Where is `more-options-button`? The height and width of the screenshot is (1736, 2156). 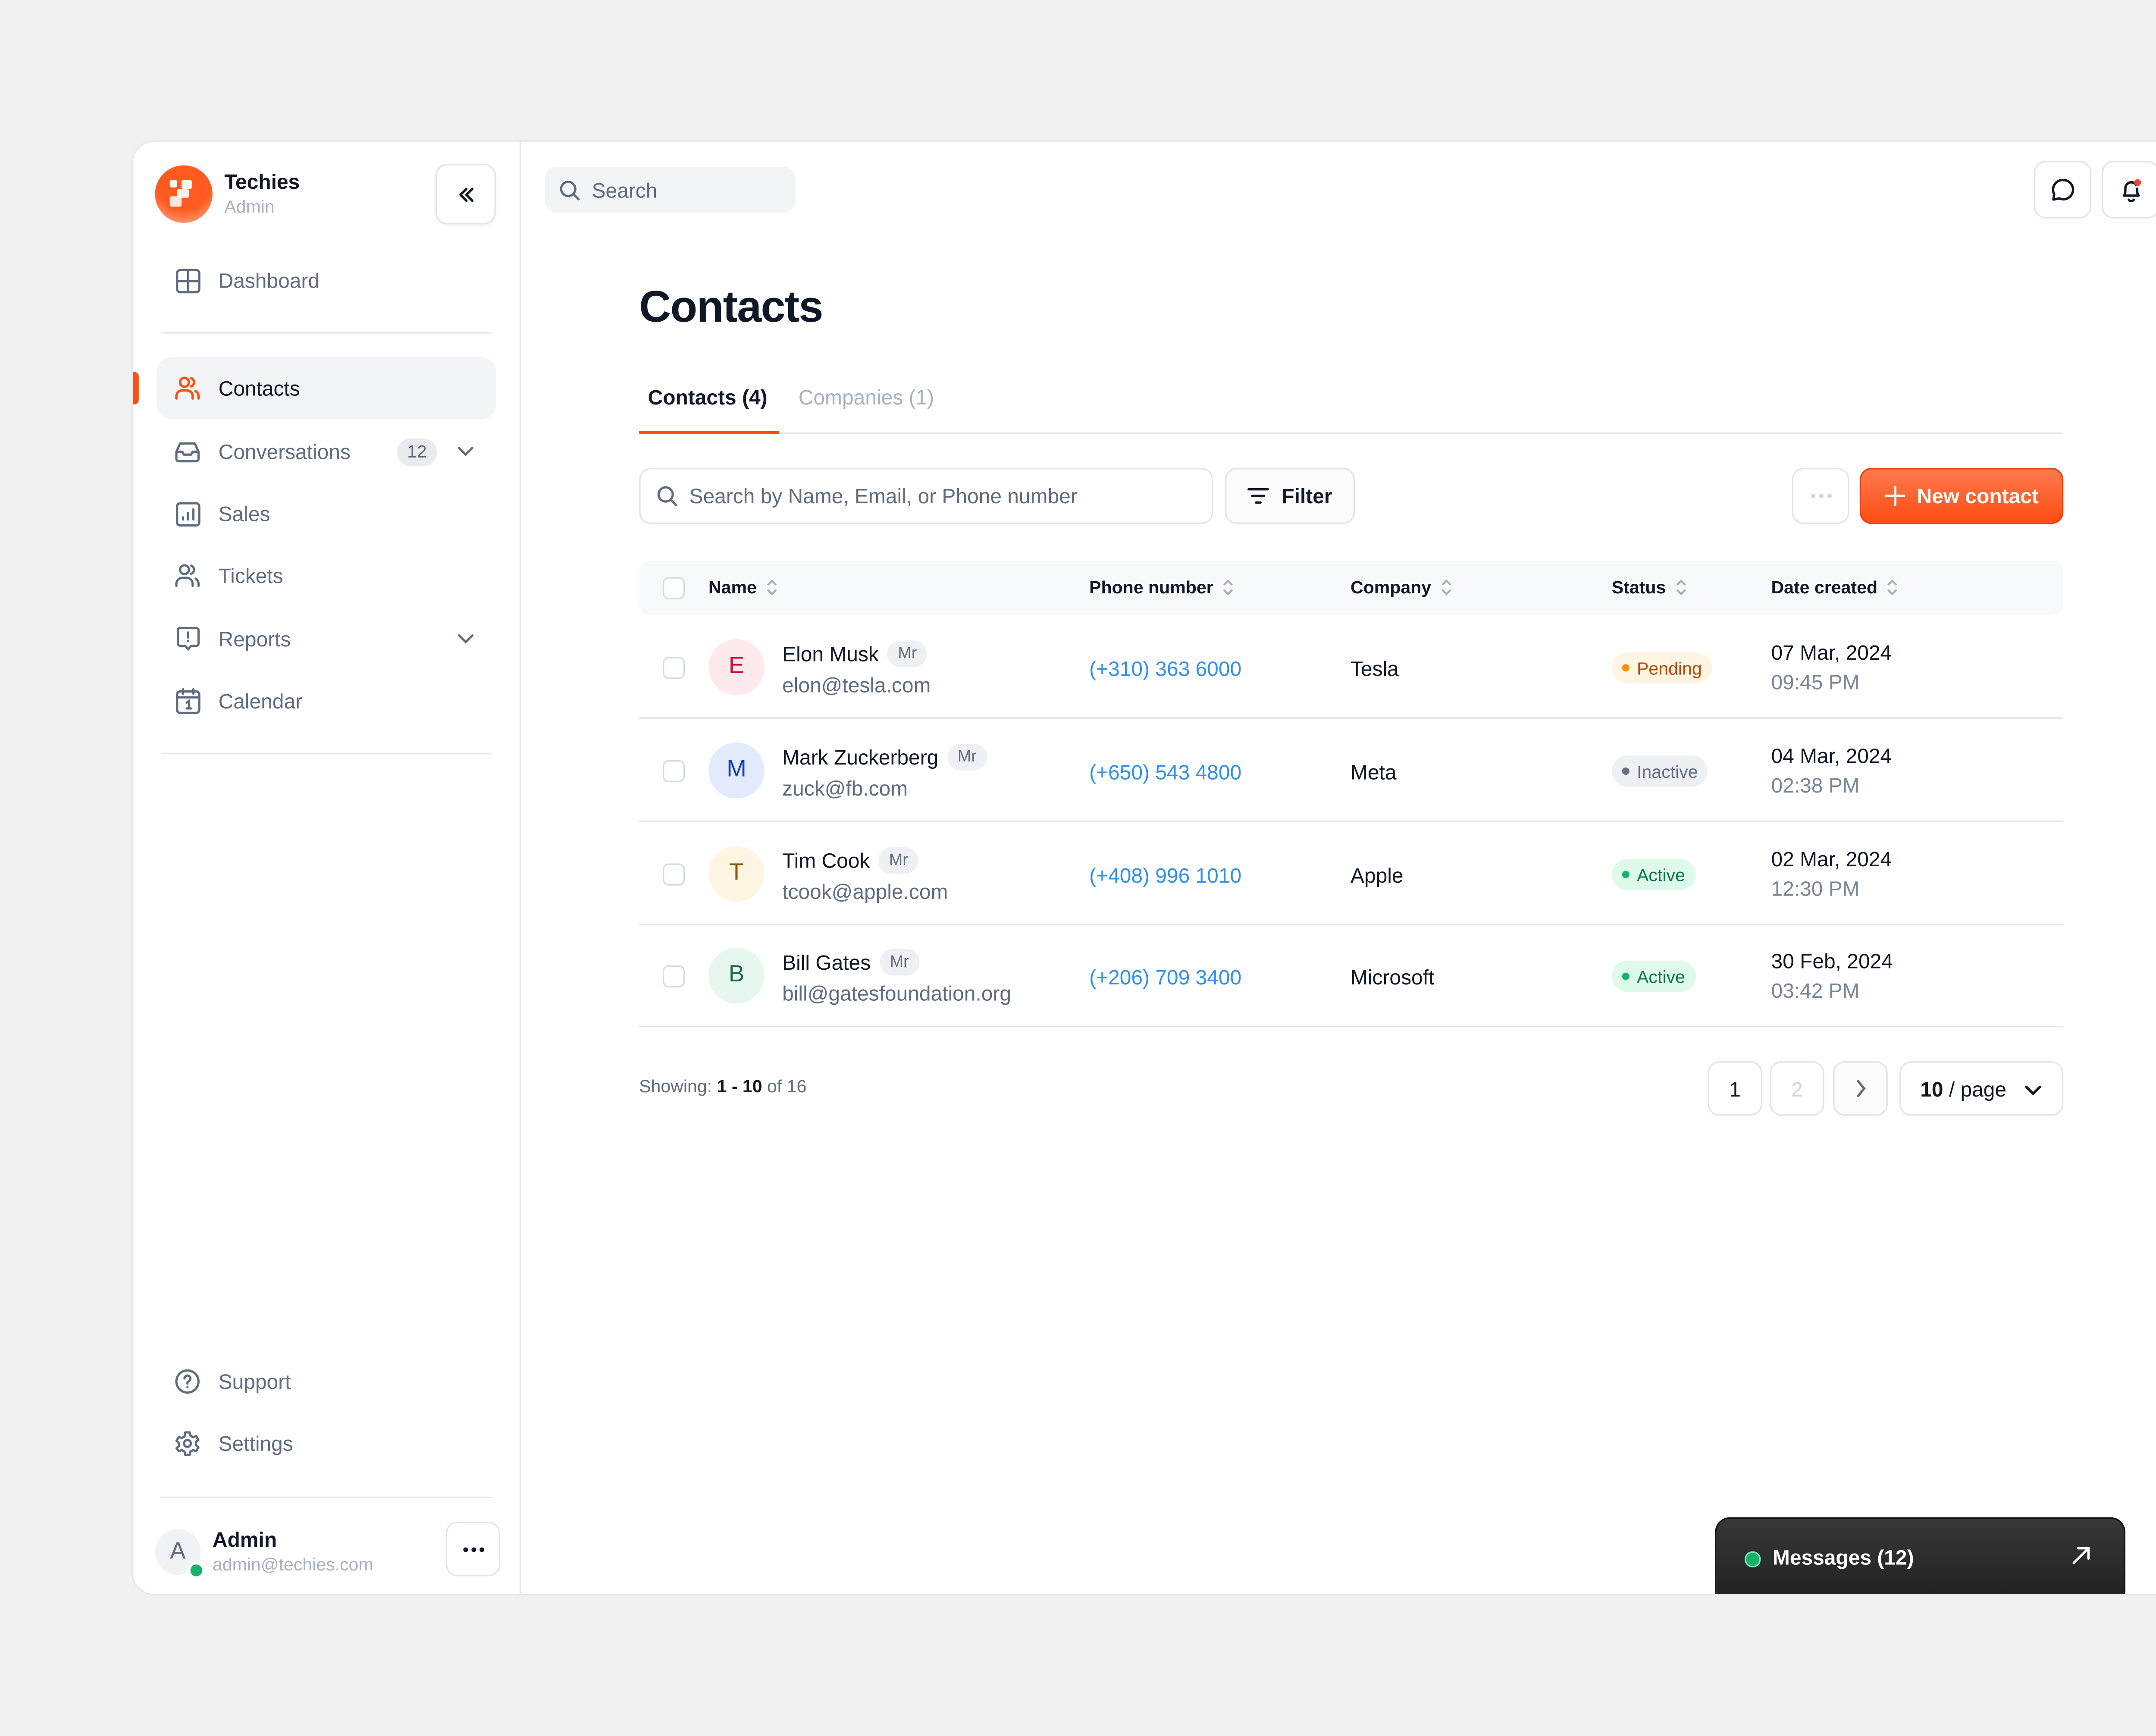
more-options-button is located at coordinates (1820, 496).